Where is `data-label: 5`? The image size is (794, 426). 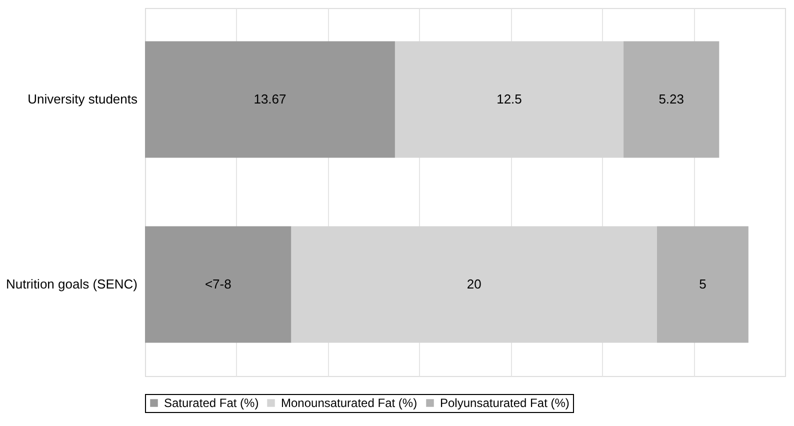 data-label: 5 is located at coordinates (702, 284).